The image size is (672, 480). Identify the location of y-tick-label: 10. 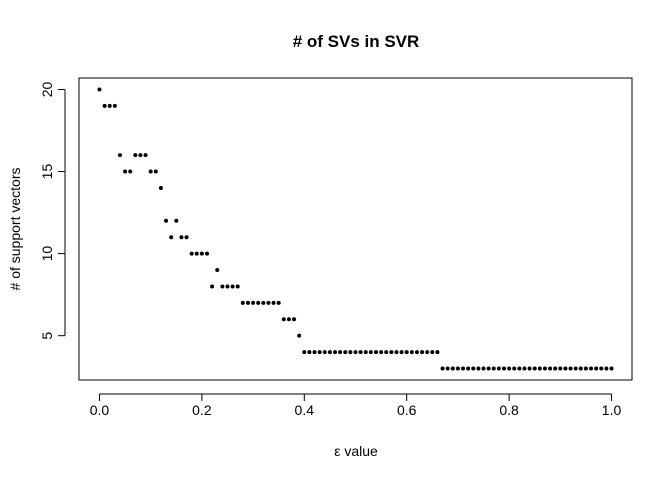
(47, 254).